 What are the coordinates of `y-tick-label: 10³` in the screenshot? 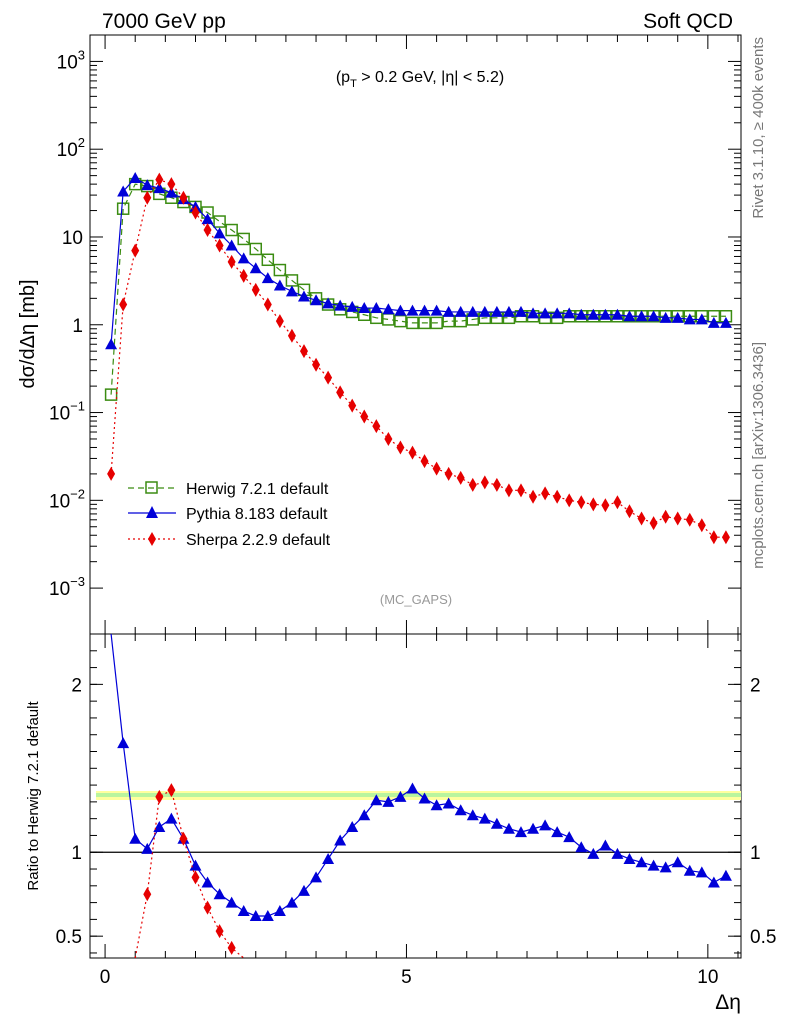 It's located at (71, 60).